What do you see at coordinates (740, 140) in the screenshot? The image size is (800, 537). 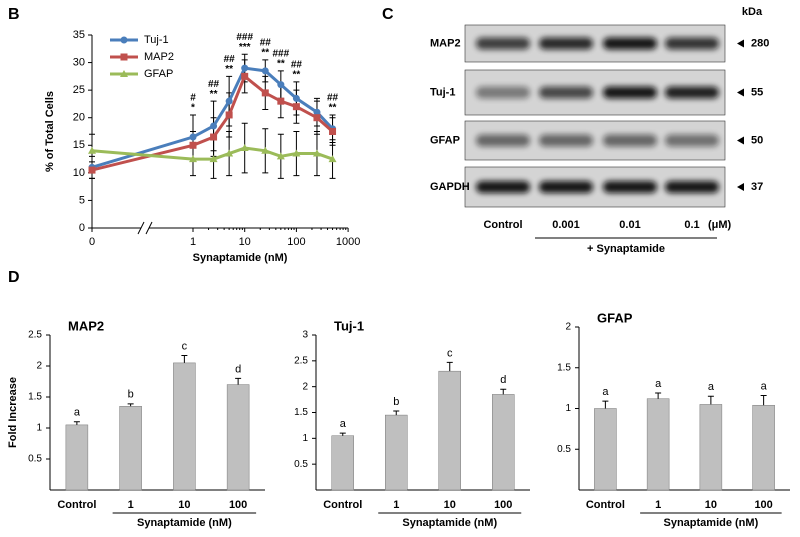 I see `marker-arrow` at bounding box center [740, 140].